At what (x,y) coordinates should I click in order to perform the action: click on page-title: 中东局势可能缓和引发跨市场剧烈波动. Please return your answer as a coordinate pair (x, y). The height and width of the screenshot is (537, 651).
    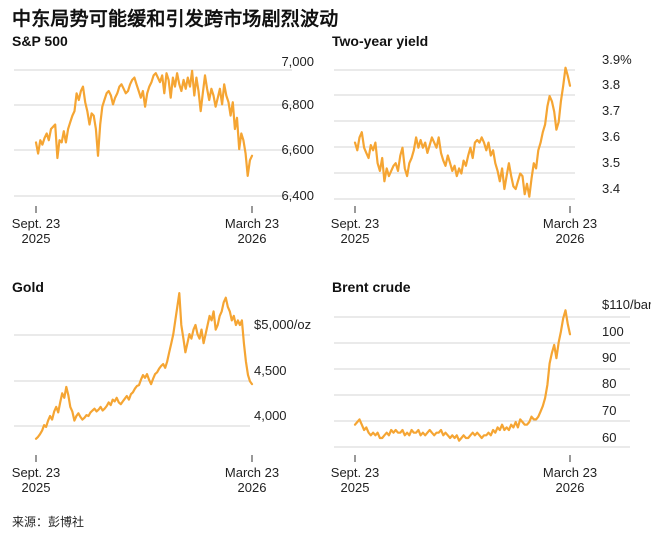
    Looking at the image, I should click on (175, 19).